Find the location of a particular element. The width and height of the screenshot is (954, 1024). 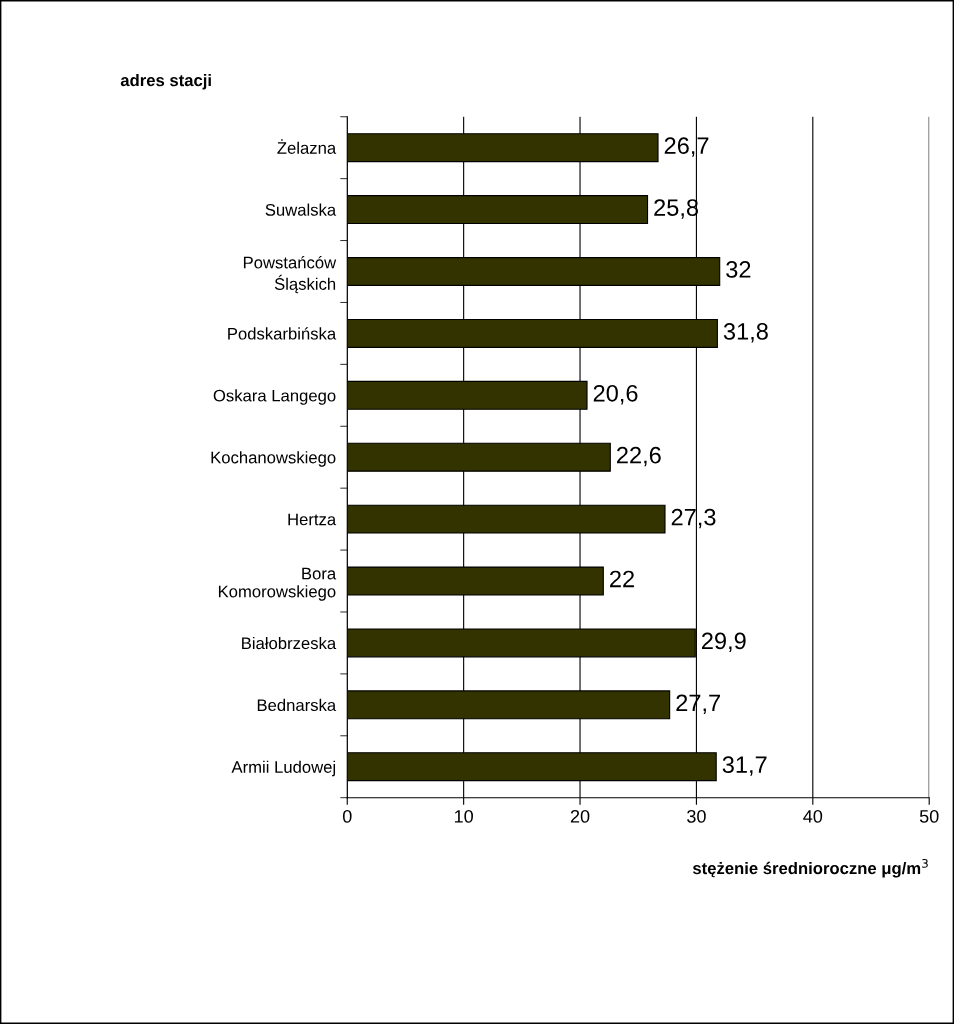

y-tick-label: Powstańców Śląskich is located at coordinates (290, 275).